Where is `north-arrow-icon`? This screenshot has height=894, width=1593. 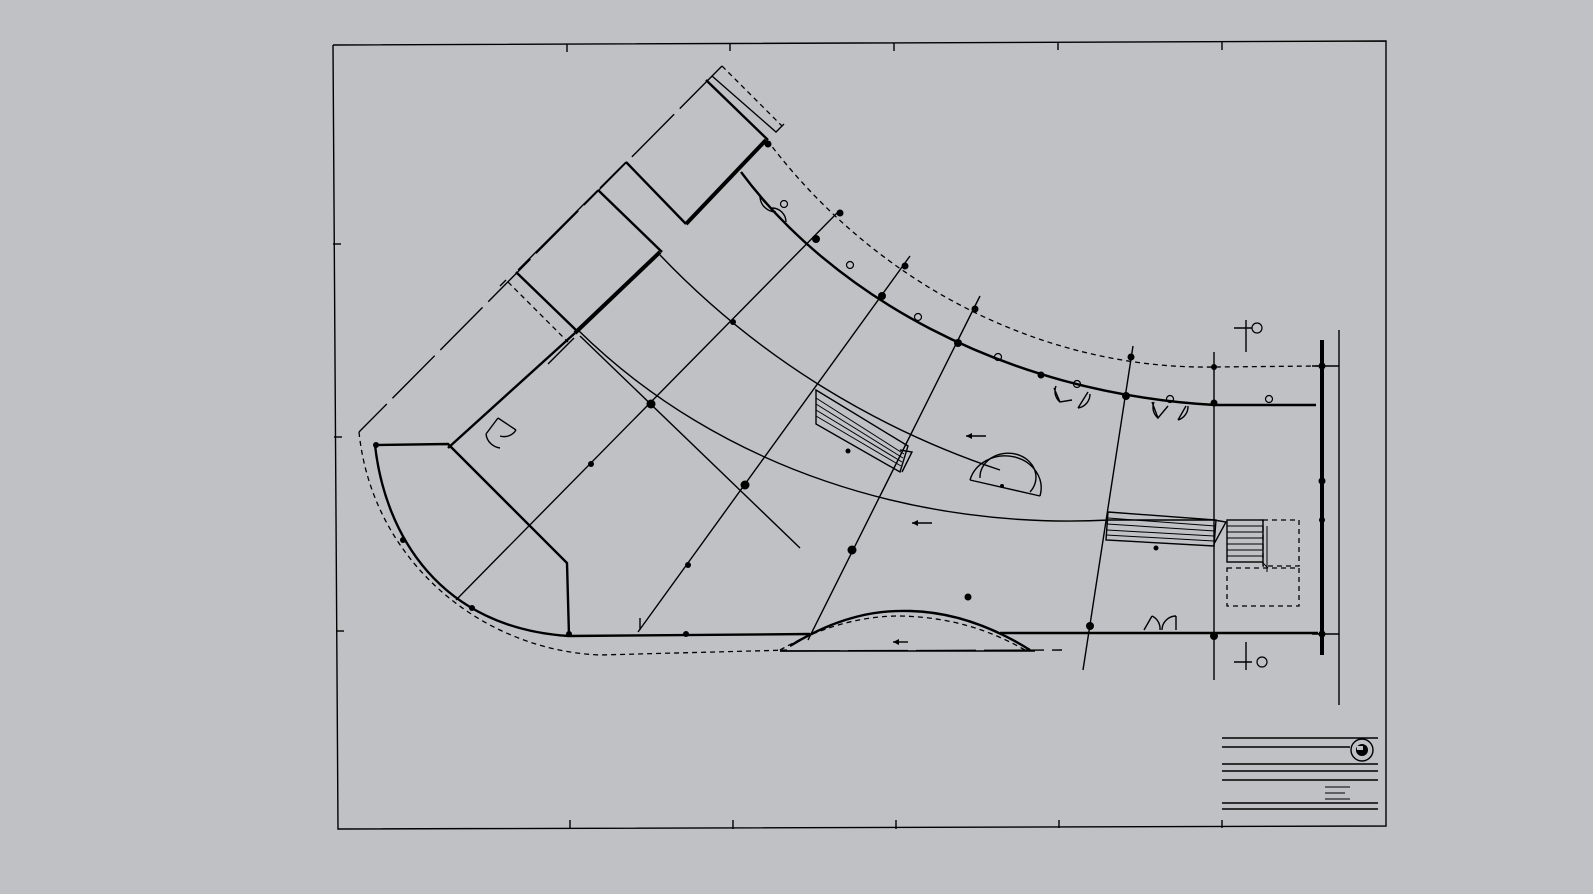
north-arrow-icon is located at coordinates (1362, 750).